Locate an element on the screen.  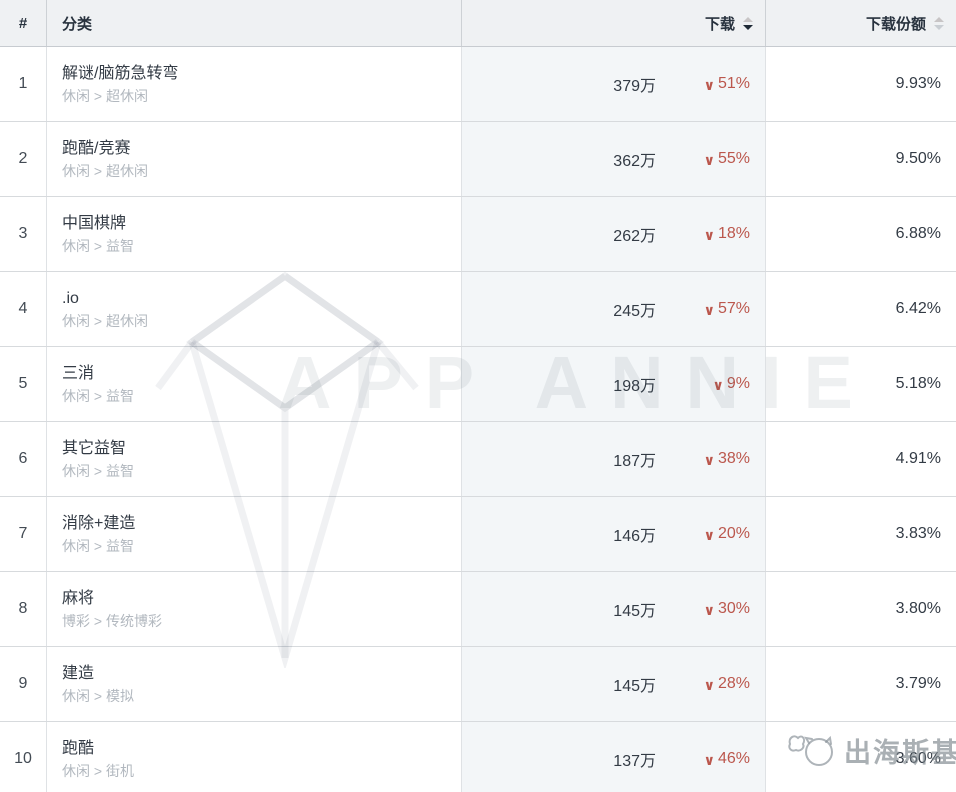
share-value: 3.60% is located at coordinates (918, 758).